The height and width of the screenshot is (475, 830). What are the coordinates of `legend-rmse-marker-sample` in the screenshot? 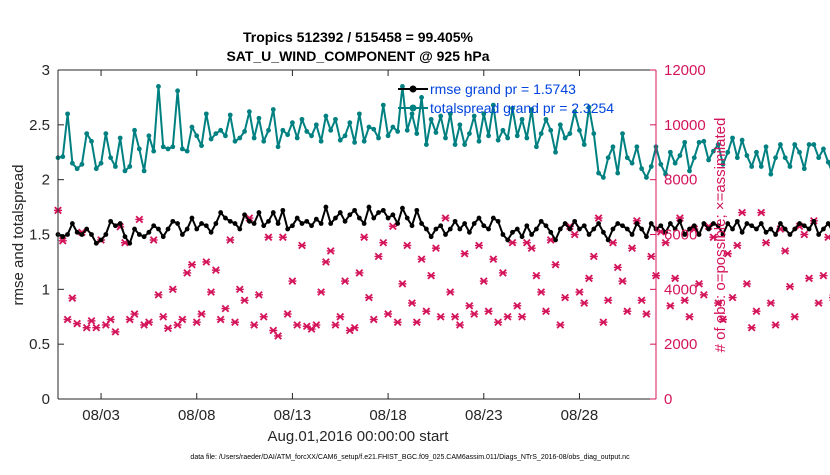 It's located at (413, 89).